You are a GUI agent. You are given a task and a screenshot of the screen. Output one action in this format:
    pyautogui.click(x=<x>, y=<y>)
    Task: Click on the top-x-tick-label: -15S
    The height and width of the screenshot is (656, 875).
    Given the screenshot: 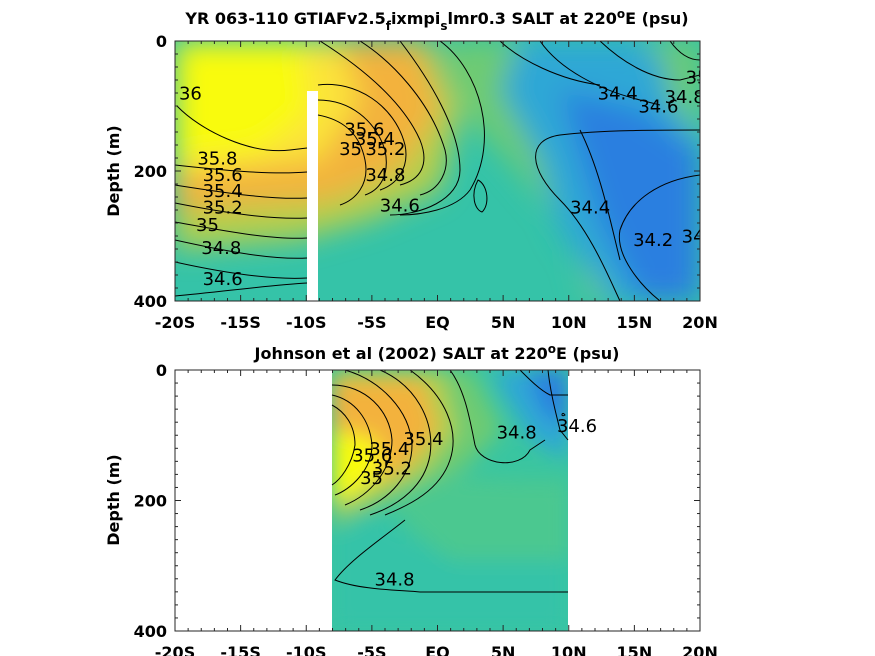 What is the action you would take?
    pyautogui.click(x=240, y=322)
    